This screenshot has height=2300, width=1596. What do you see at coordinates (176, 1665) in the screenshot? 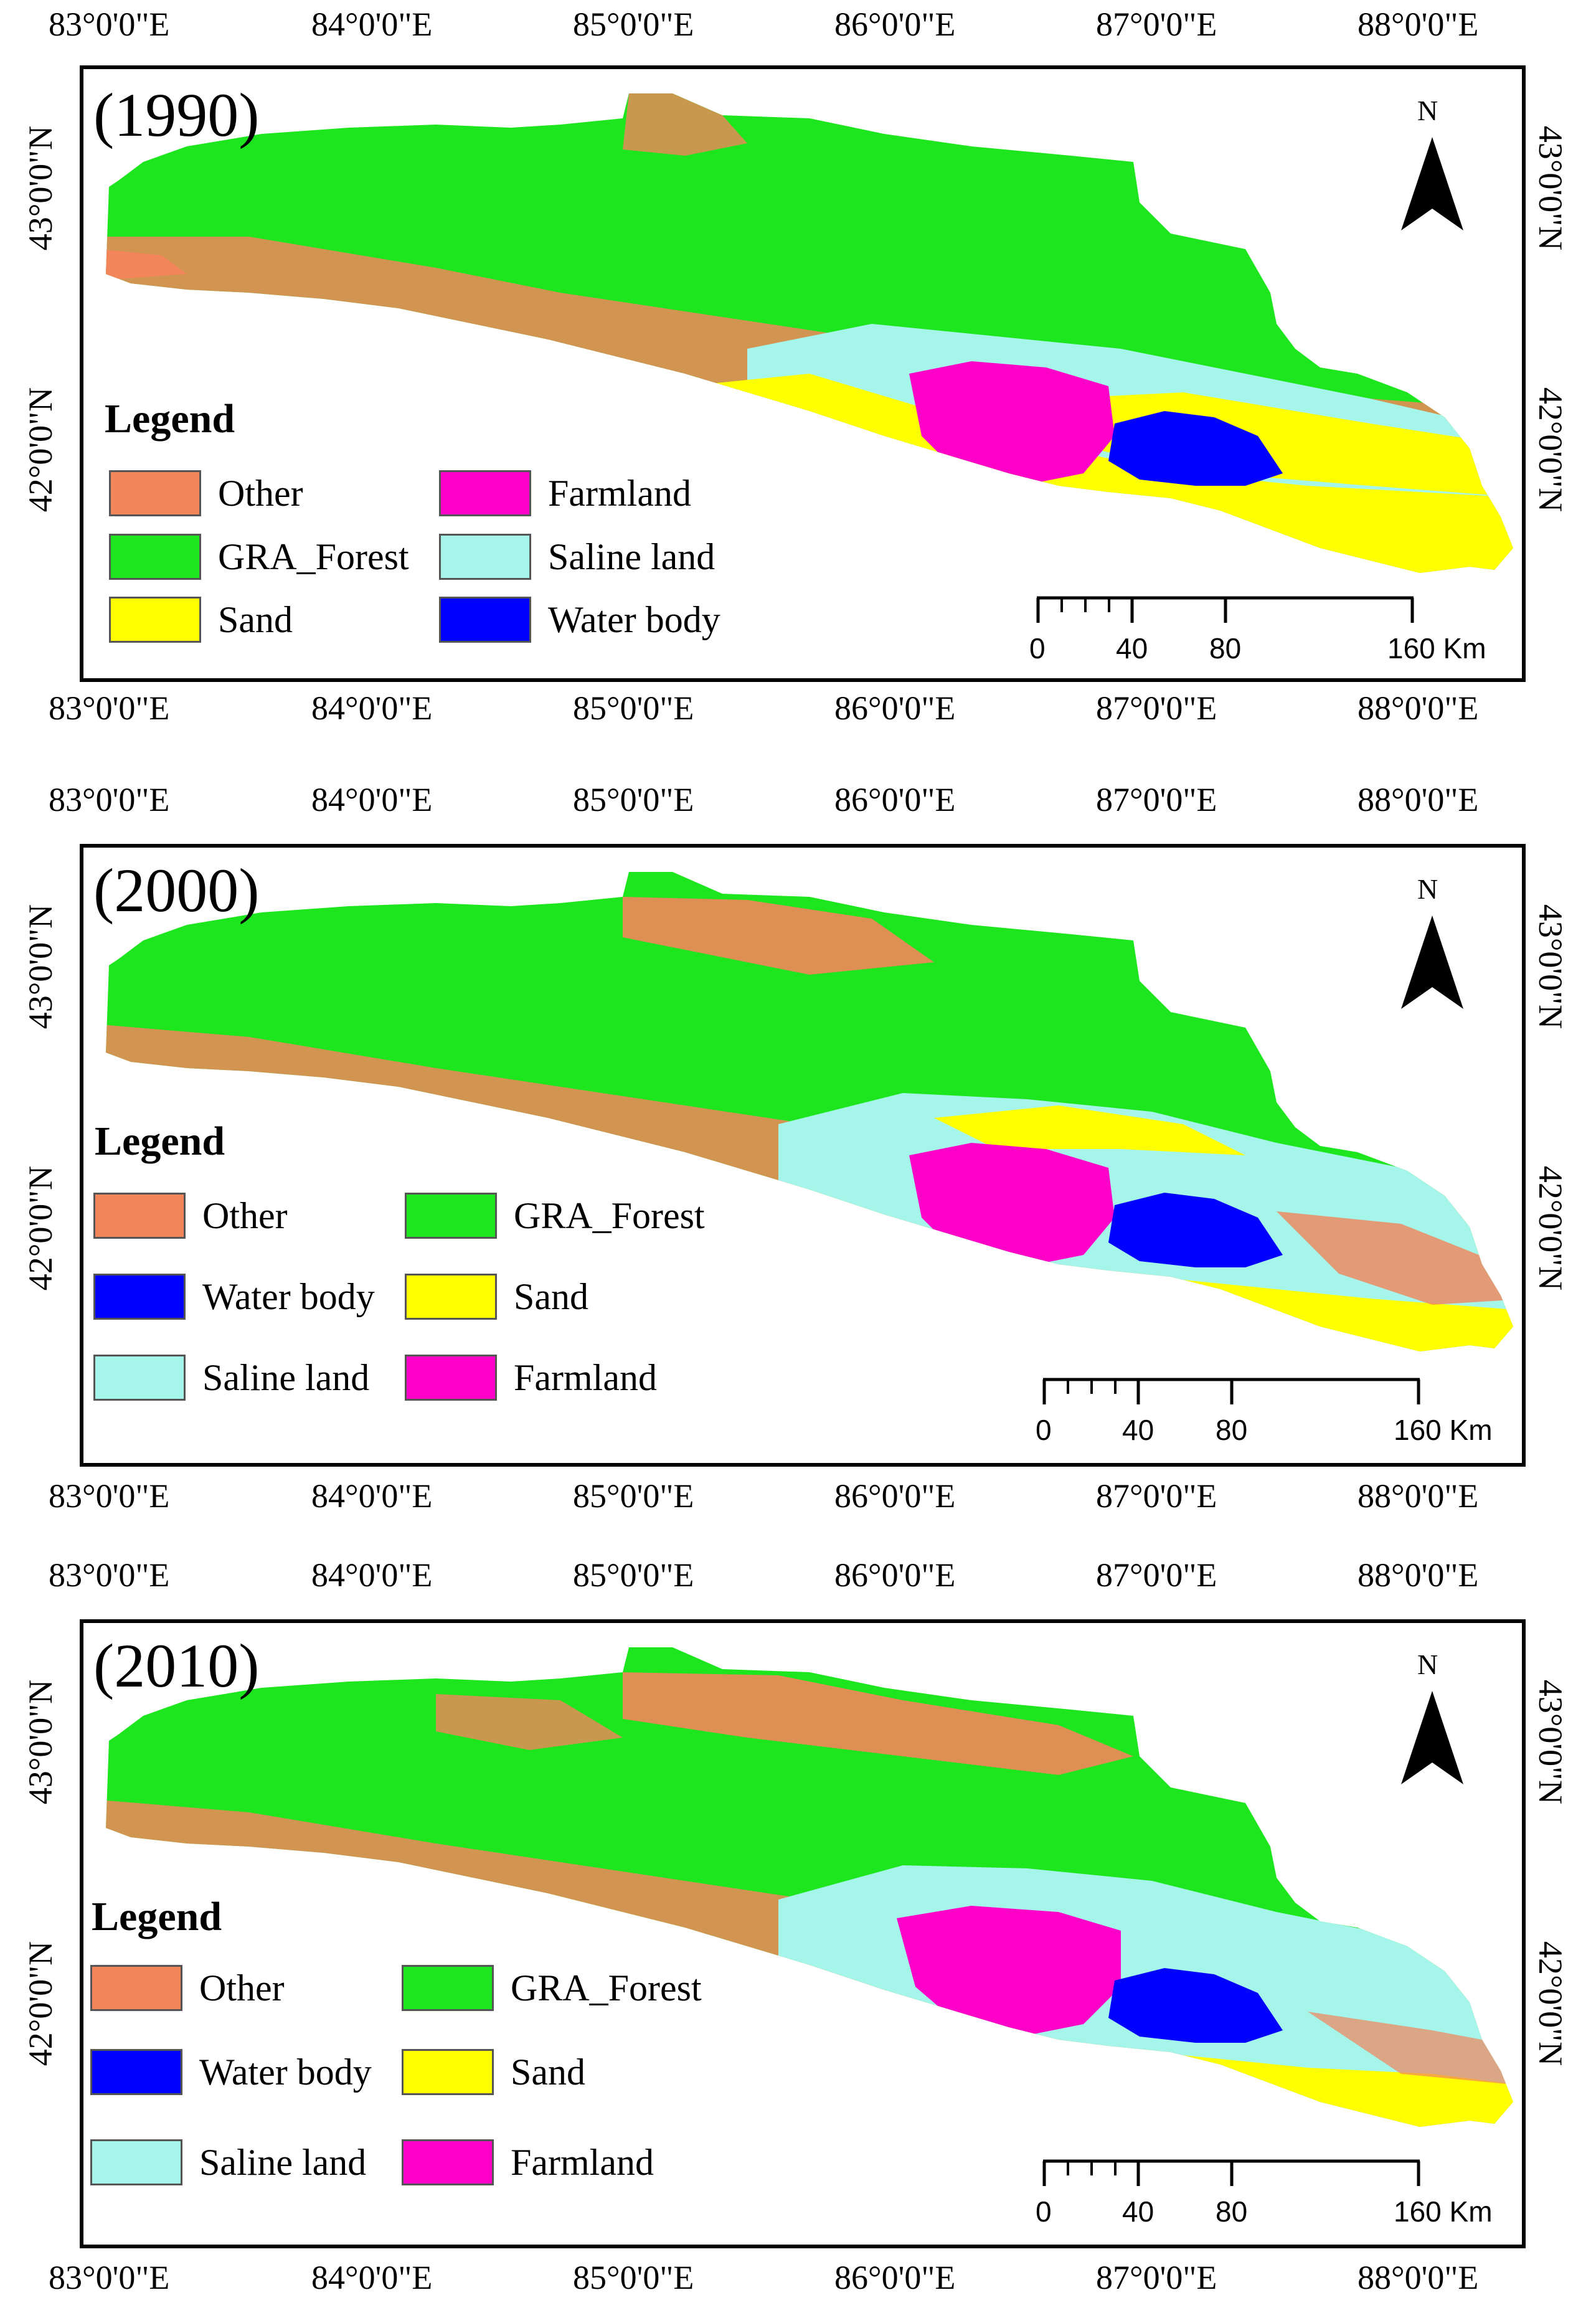
I see `map-year-label: (2010)` at bounding box center [176, 1665].